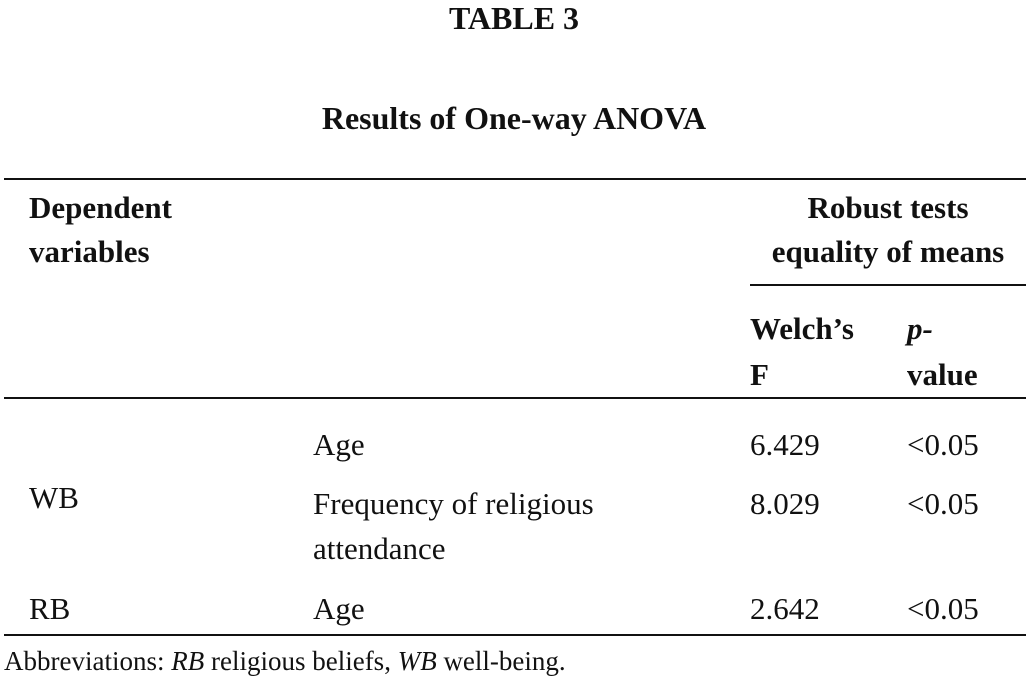 This screenshot has width=1028, height=683. I want to click on table-row-1-welch-f: 6.429, so click(785, 444).